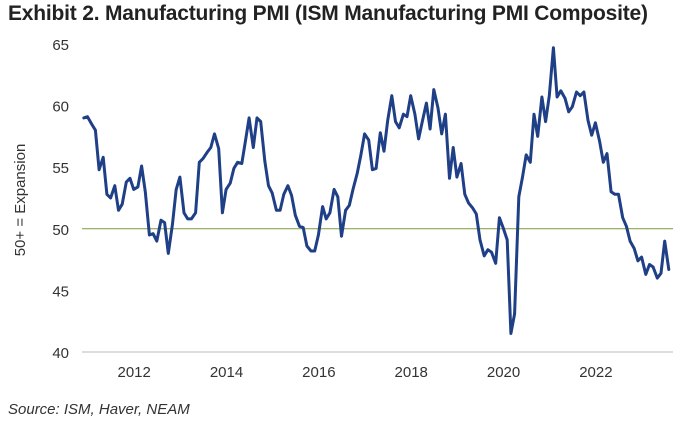  I want to click on x-axis: 2012 2014 2016 2018 2020 2022, so click(364, 372).